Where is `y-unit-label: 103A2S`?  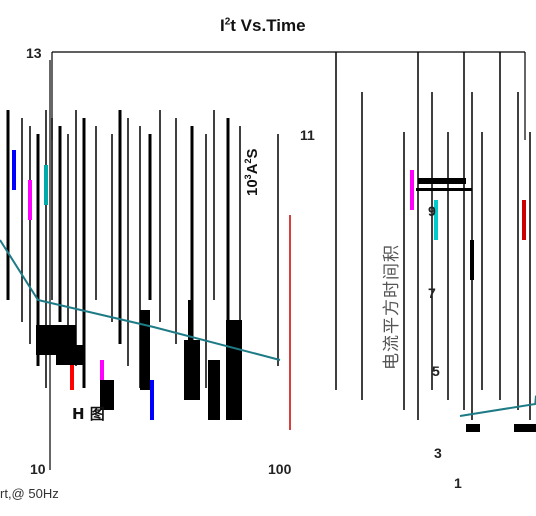 y-unit-label: 103A2S is located at coordinates (252, 172).